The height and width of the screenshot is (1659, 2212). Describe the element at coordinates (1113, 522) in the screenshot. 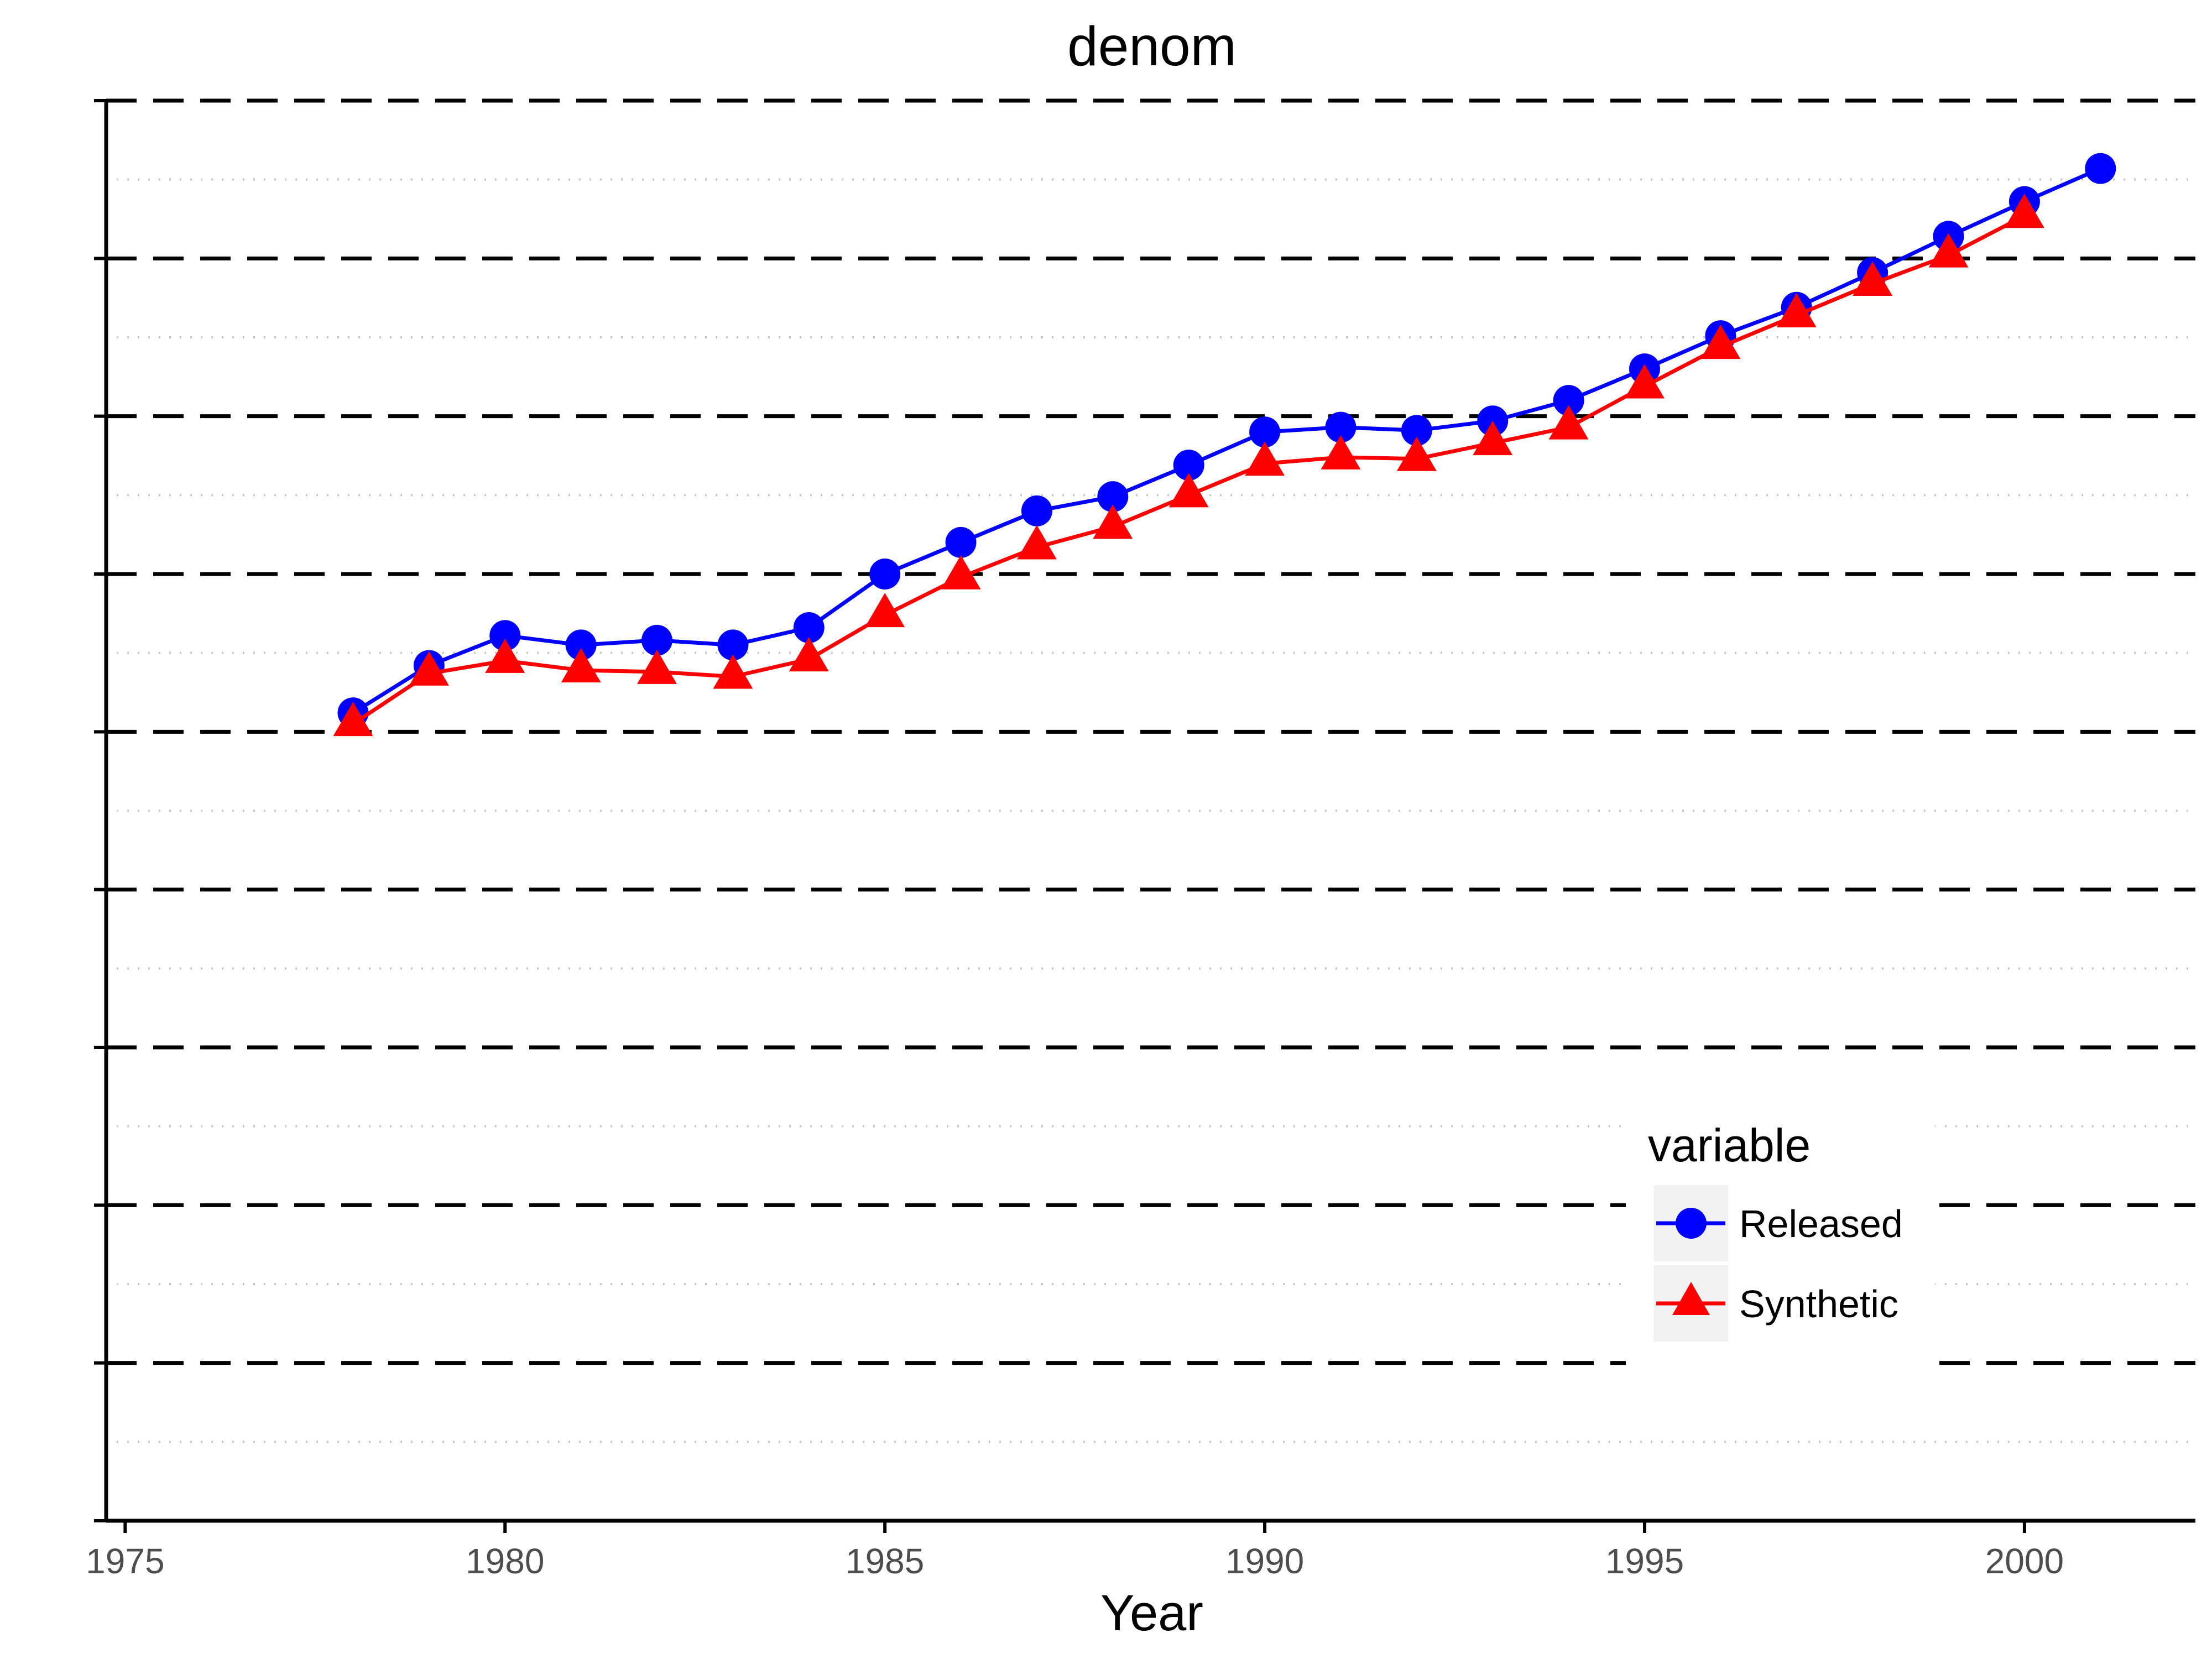

I see `point-synthetic-1988` at that location.